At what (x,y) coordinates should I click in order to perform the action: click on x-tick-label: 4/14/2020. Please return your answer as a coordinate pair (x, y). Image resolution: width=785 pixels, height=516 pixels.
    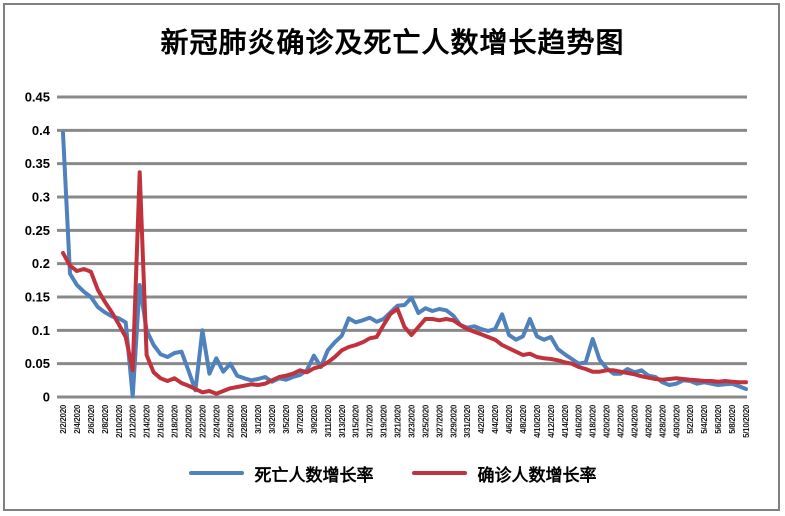
    Looking at the image, I should click on (565, 421).